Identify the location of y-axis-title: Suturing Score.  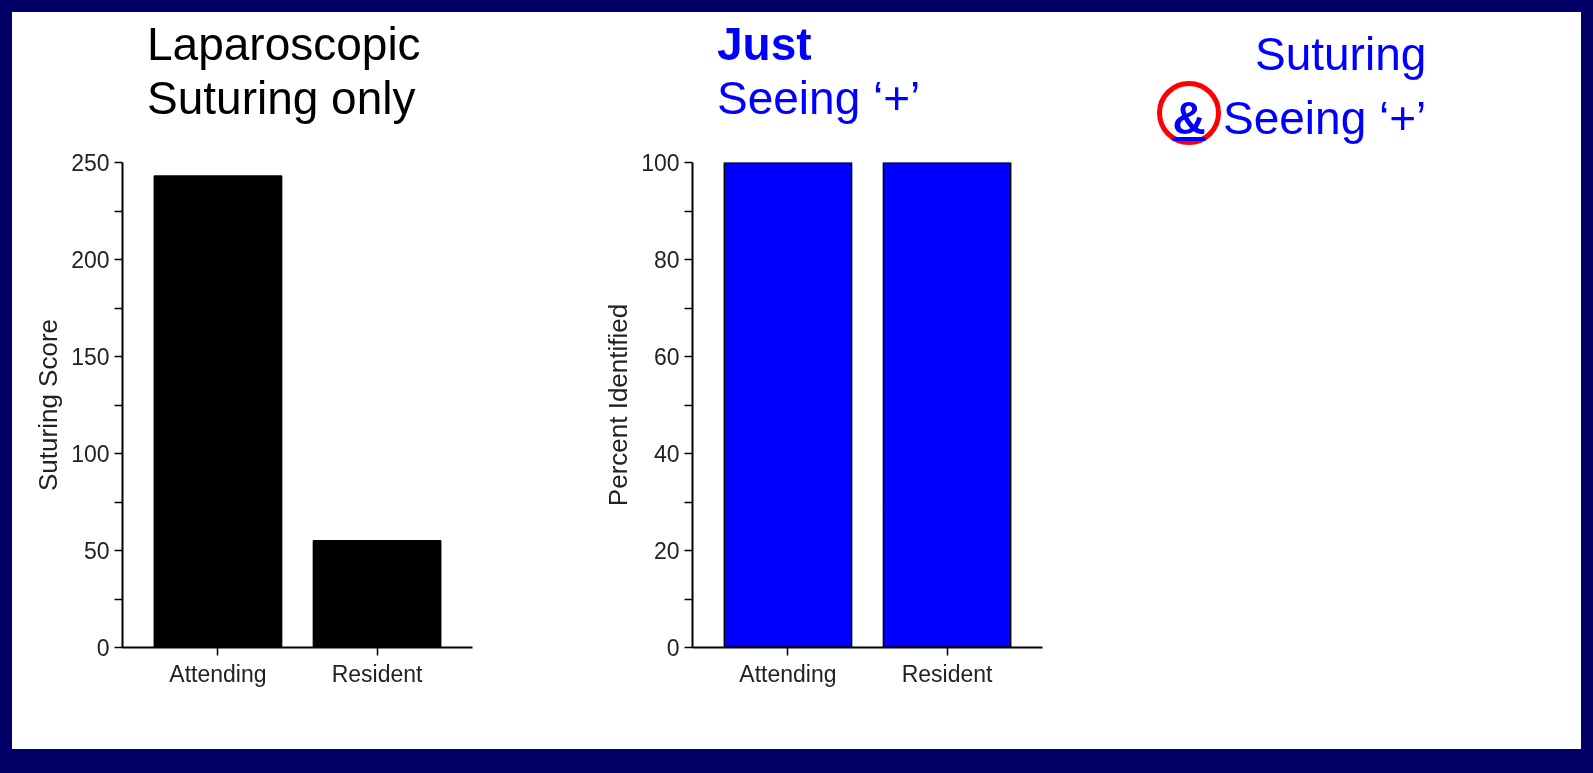
(48, 405).